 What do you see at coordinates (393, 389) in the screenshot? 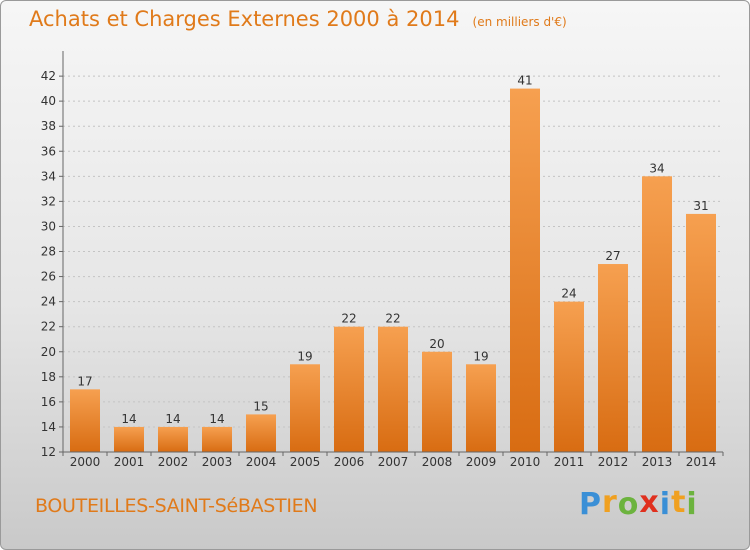
I see `bar-2007` at bounding box center [393, 389].